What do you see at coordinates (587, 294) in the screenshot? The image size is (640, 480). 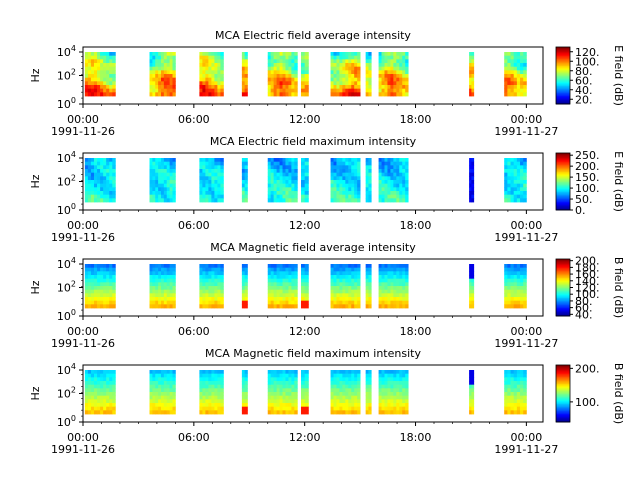 I see `colorbar-tick-label: 100.` at bounding box center [587, 294].